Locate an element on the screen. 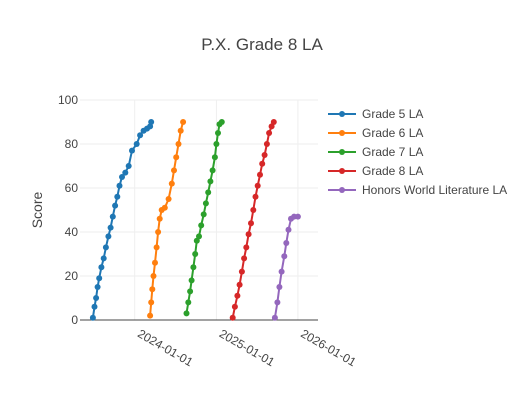 The image size is (525, 400). y-tick-label: 0 is located at coordinates (74, 320).